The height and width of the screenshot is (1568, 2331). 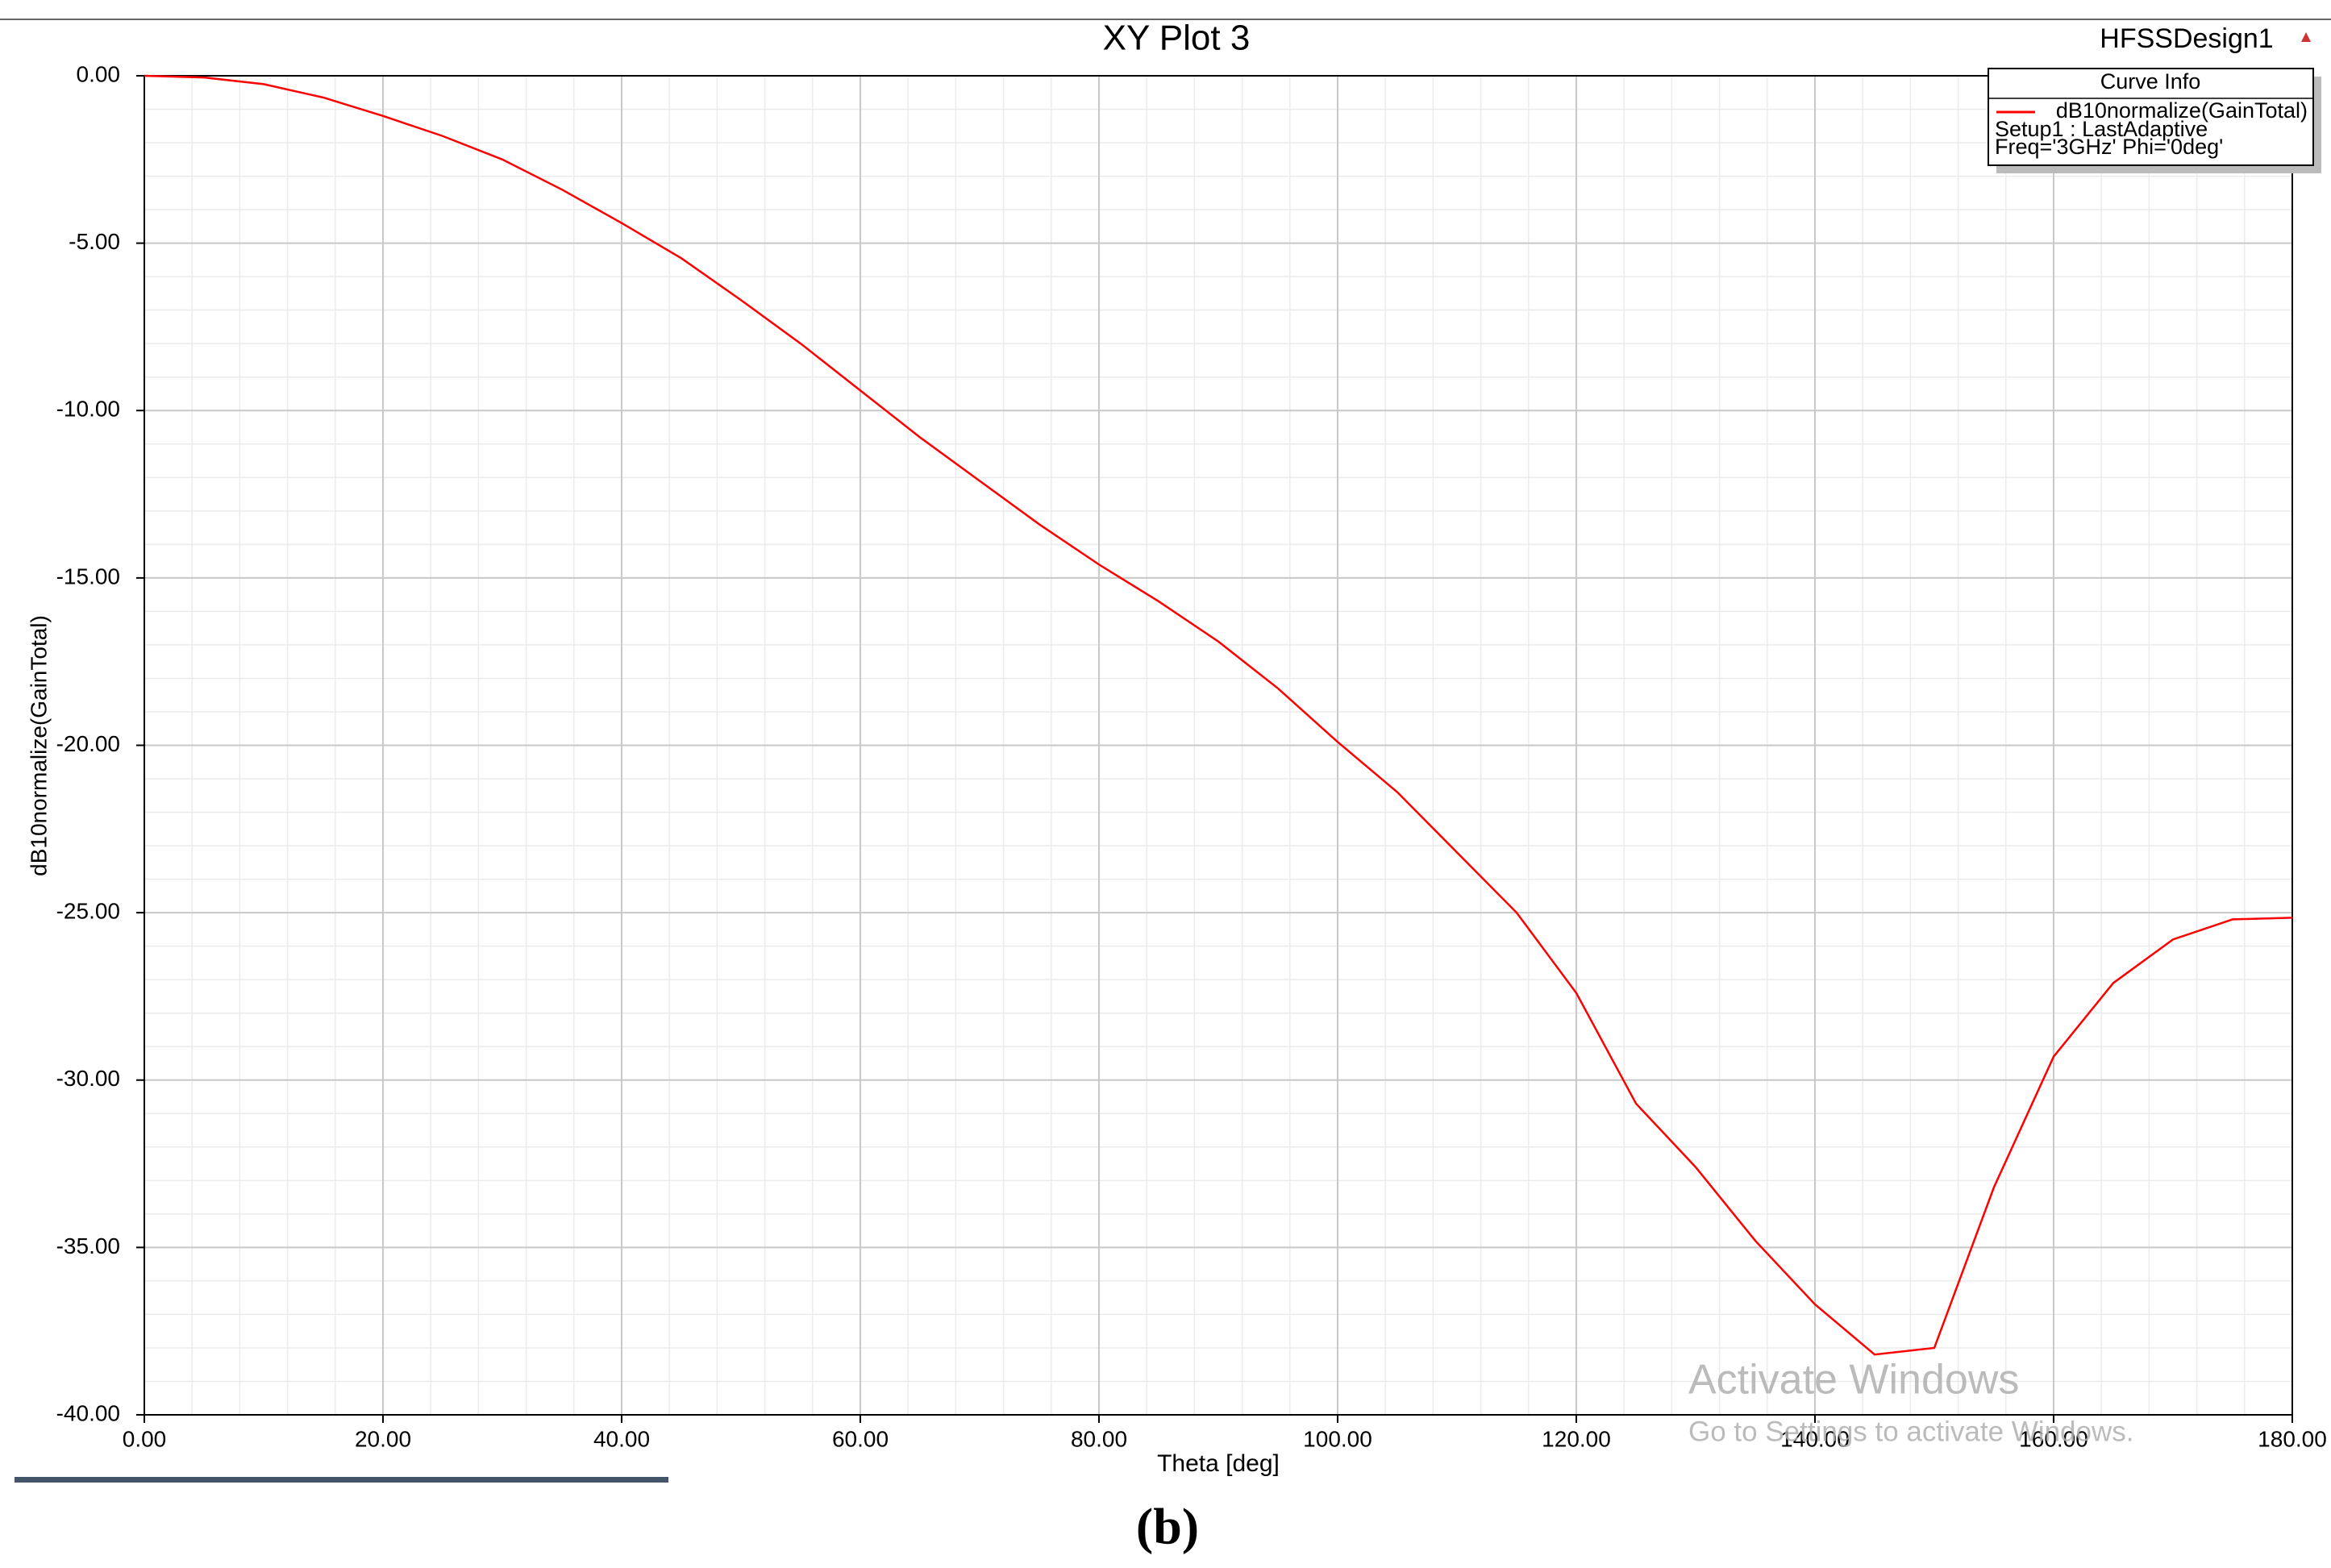 I want to click on caption: (b), so click(x=1167, y=1526).